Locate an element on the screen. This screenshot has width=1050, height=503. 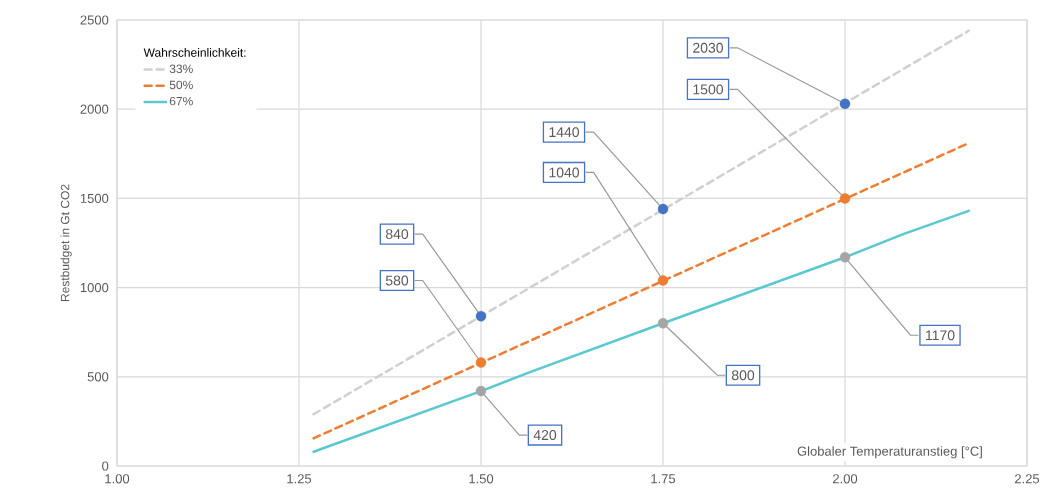
data-label: 420 is located at coordinates (545, 435).